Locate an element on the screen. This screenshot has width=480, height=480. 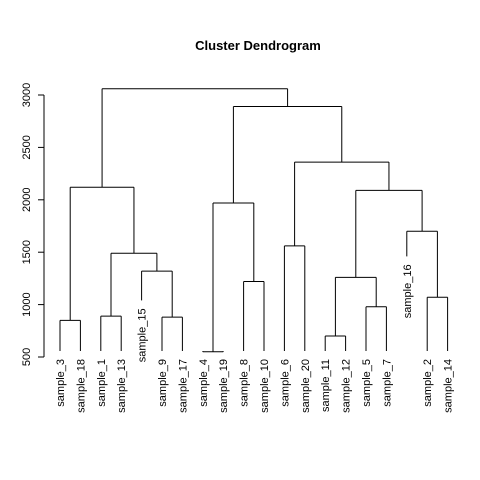
leaf-label: sample_10 is located at coordinates (265, 386).